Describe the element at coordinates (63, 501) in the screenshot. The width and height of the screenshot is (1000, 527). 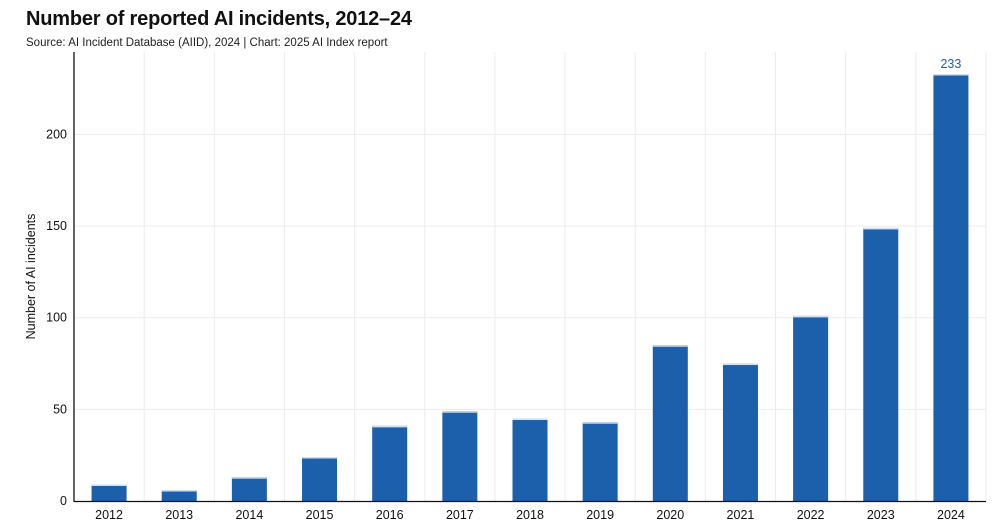
I see `y-tick-label: 0` at that location.